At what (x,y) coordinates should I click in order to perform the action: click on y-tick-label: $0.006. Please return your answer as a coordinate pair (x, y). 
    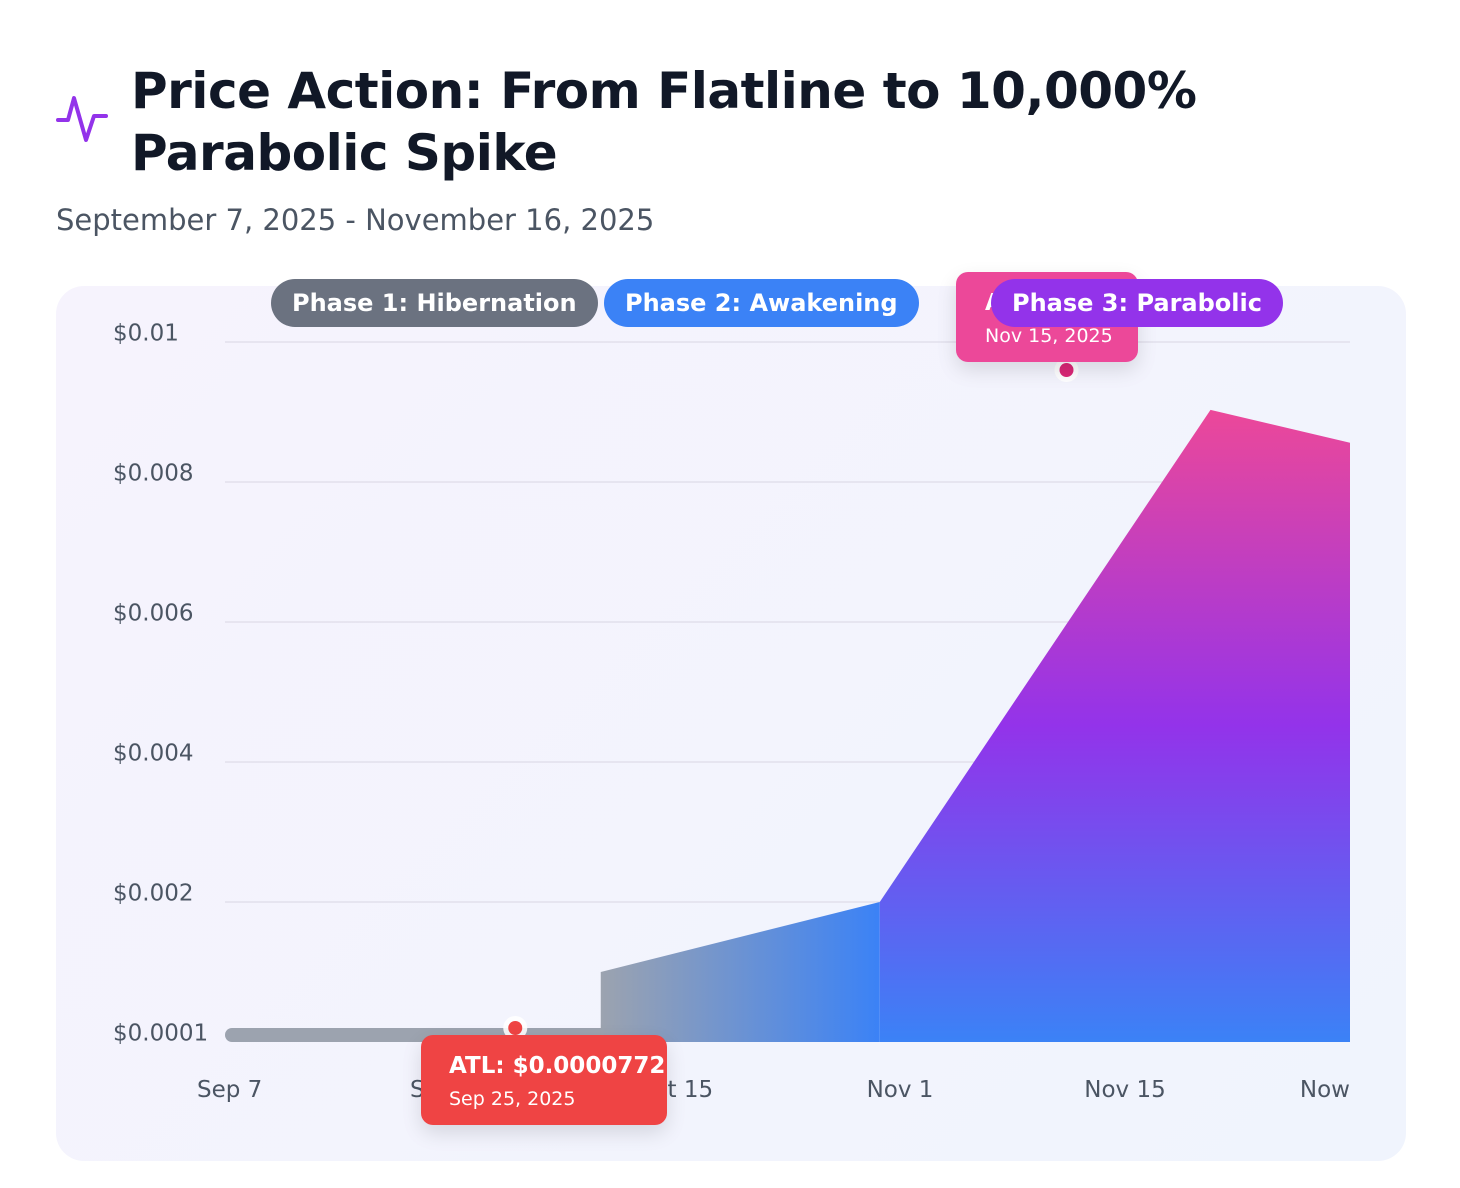
    Looking at the image, I should click on (153, 614).